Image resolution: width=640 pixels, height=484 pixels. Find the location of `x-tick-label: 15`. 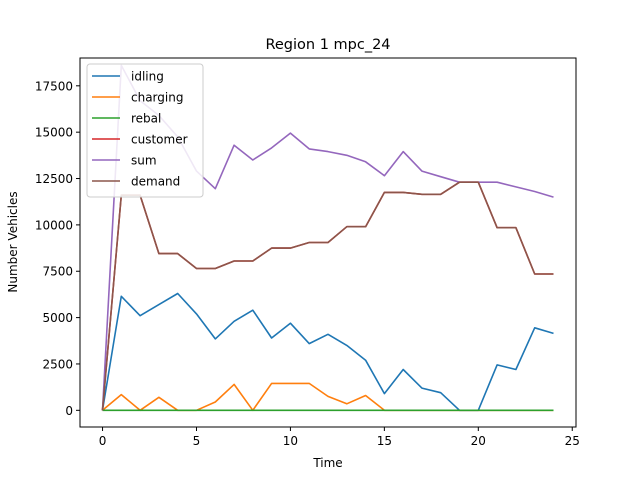

x-tick-label: 15 is located at coordinates (384, 441).